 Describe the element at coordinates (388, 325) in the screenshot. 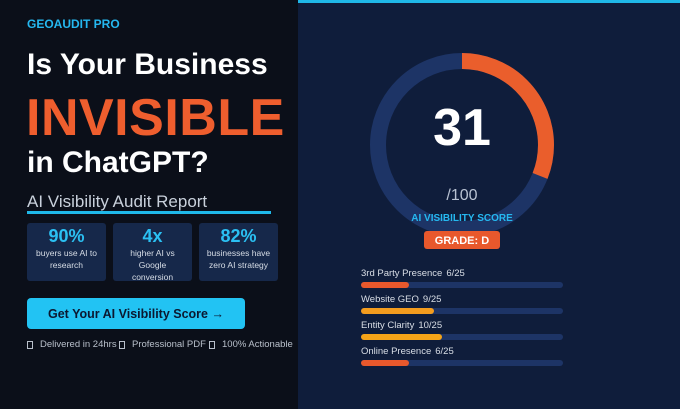

I see `metric-name: Entity Clarity` at that location.